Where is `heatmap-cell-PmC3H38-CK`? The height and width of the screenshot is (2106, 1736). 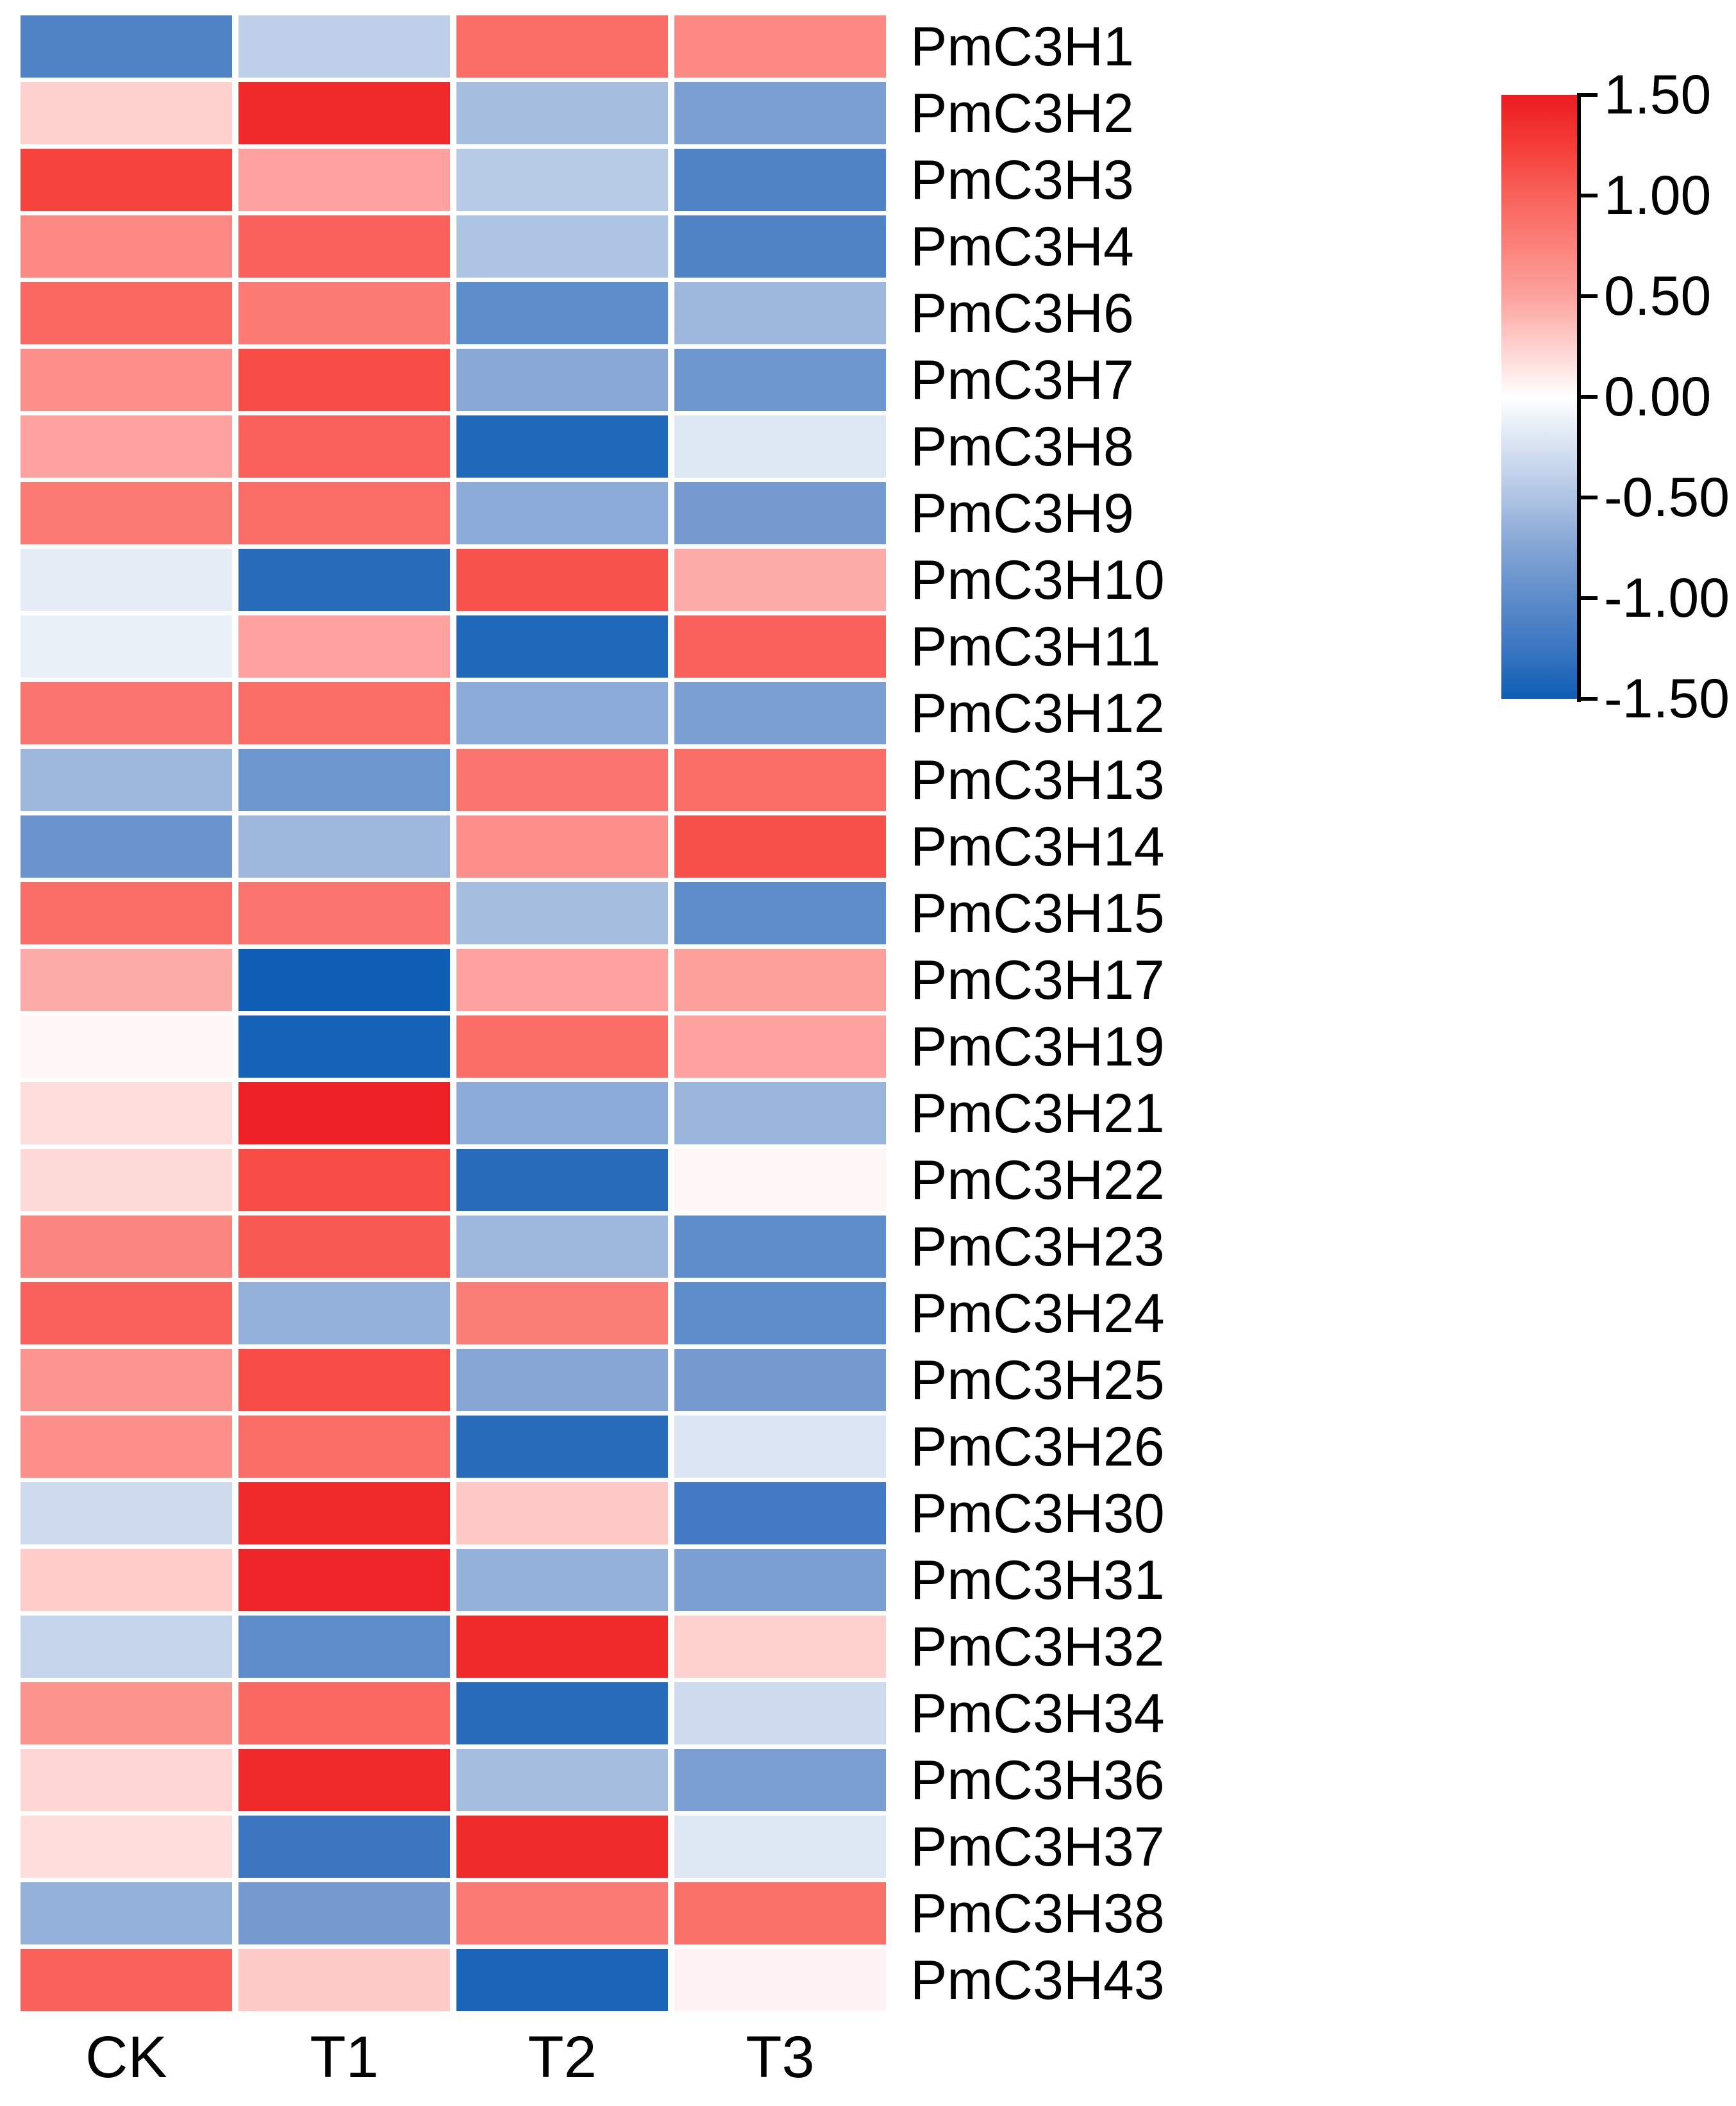 heatmap-cell-PmC3H38-CK is located at coordinates (126, 1913).